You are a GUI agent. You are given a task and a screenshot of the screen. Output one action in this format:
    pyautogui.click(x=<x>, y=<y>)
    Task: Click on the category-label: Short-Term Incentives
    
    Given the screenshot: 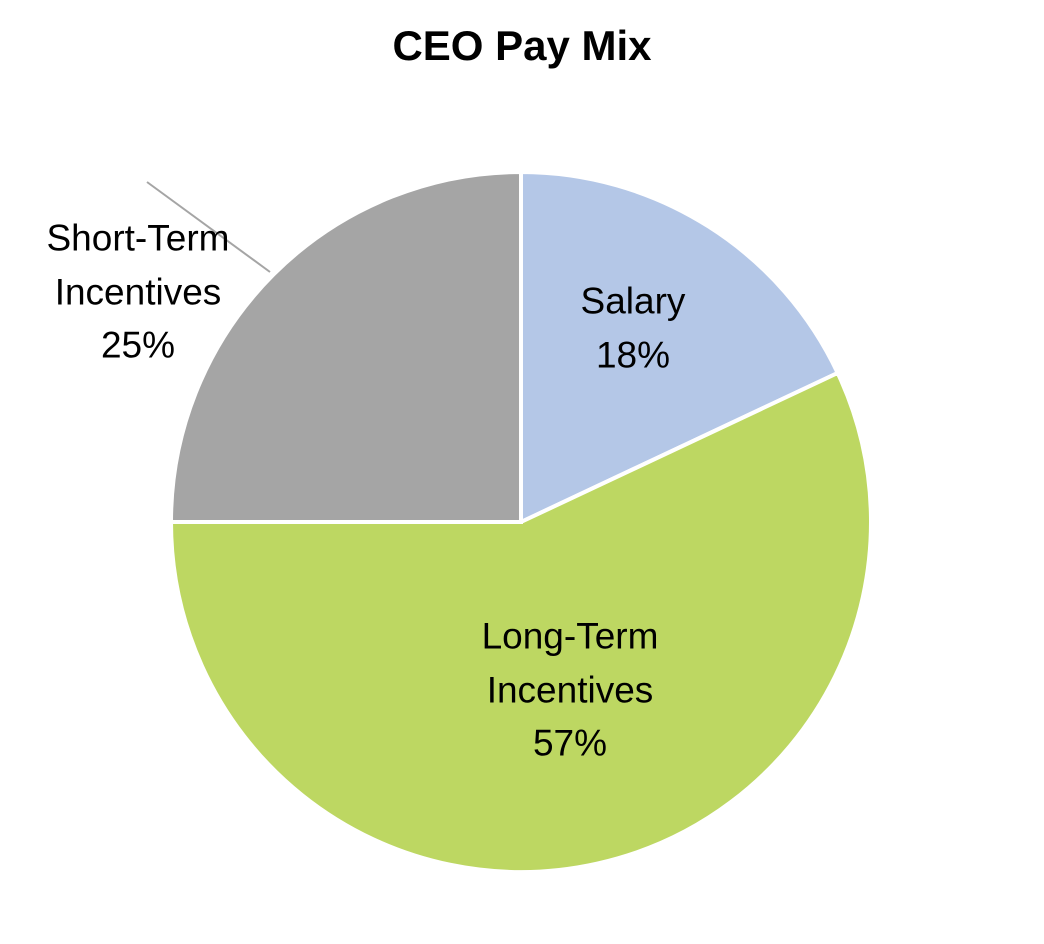 What is the action you would take?
    pyautogui.click(x=138, y=265)
    